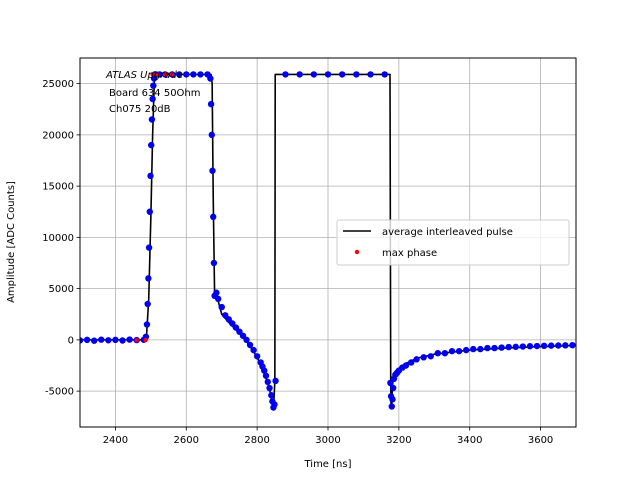 The height and width of the screenshot is (480, 640). I want to click on y-tick-label: 10000, so click(58, 238).